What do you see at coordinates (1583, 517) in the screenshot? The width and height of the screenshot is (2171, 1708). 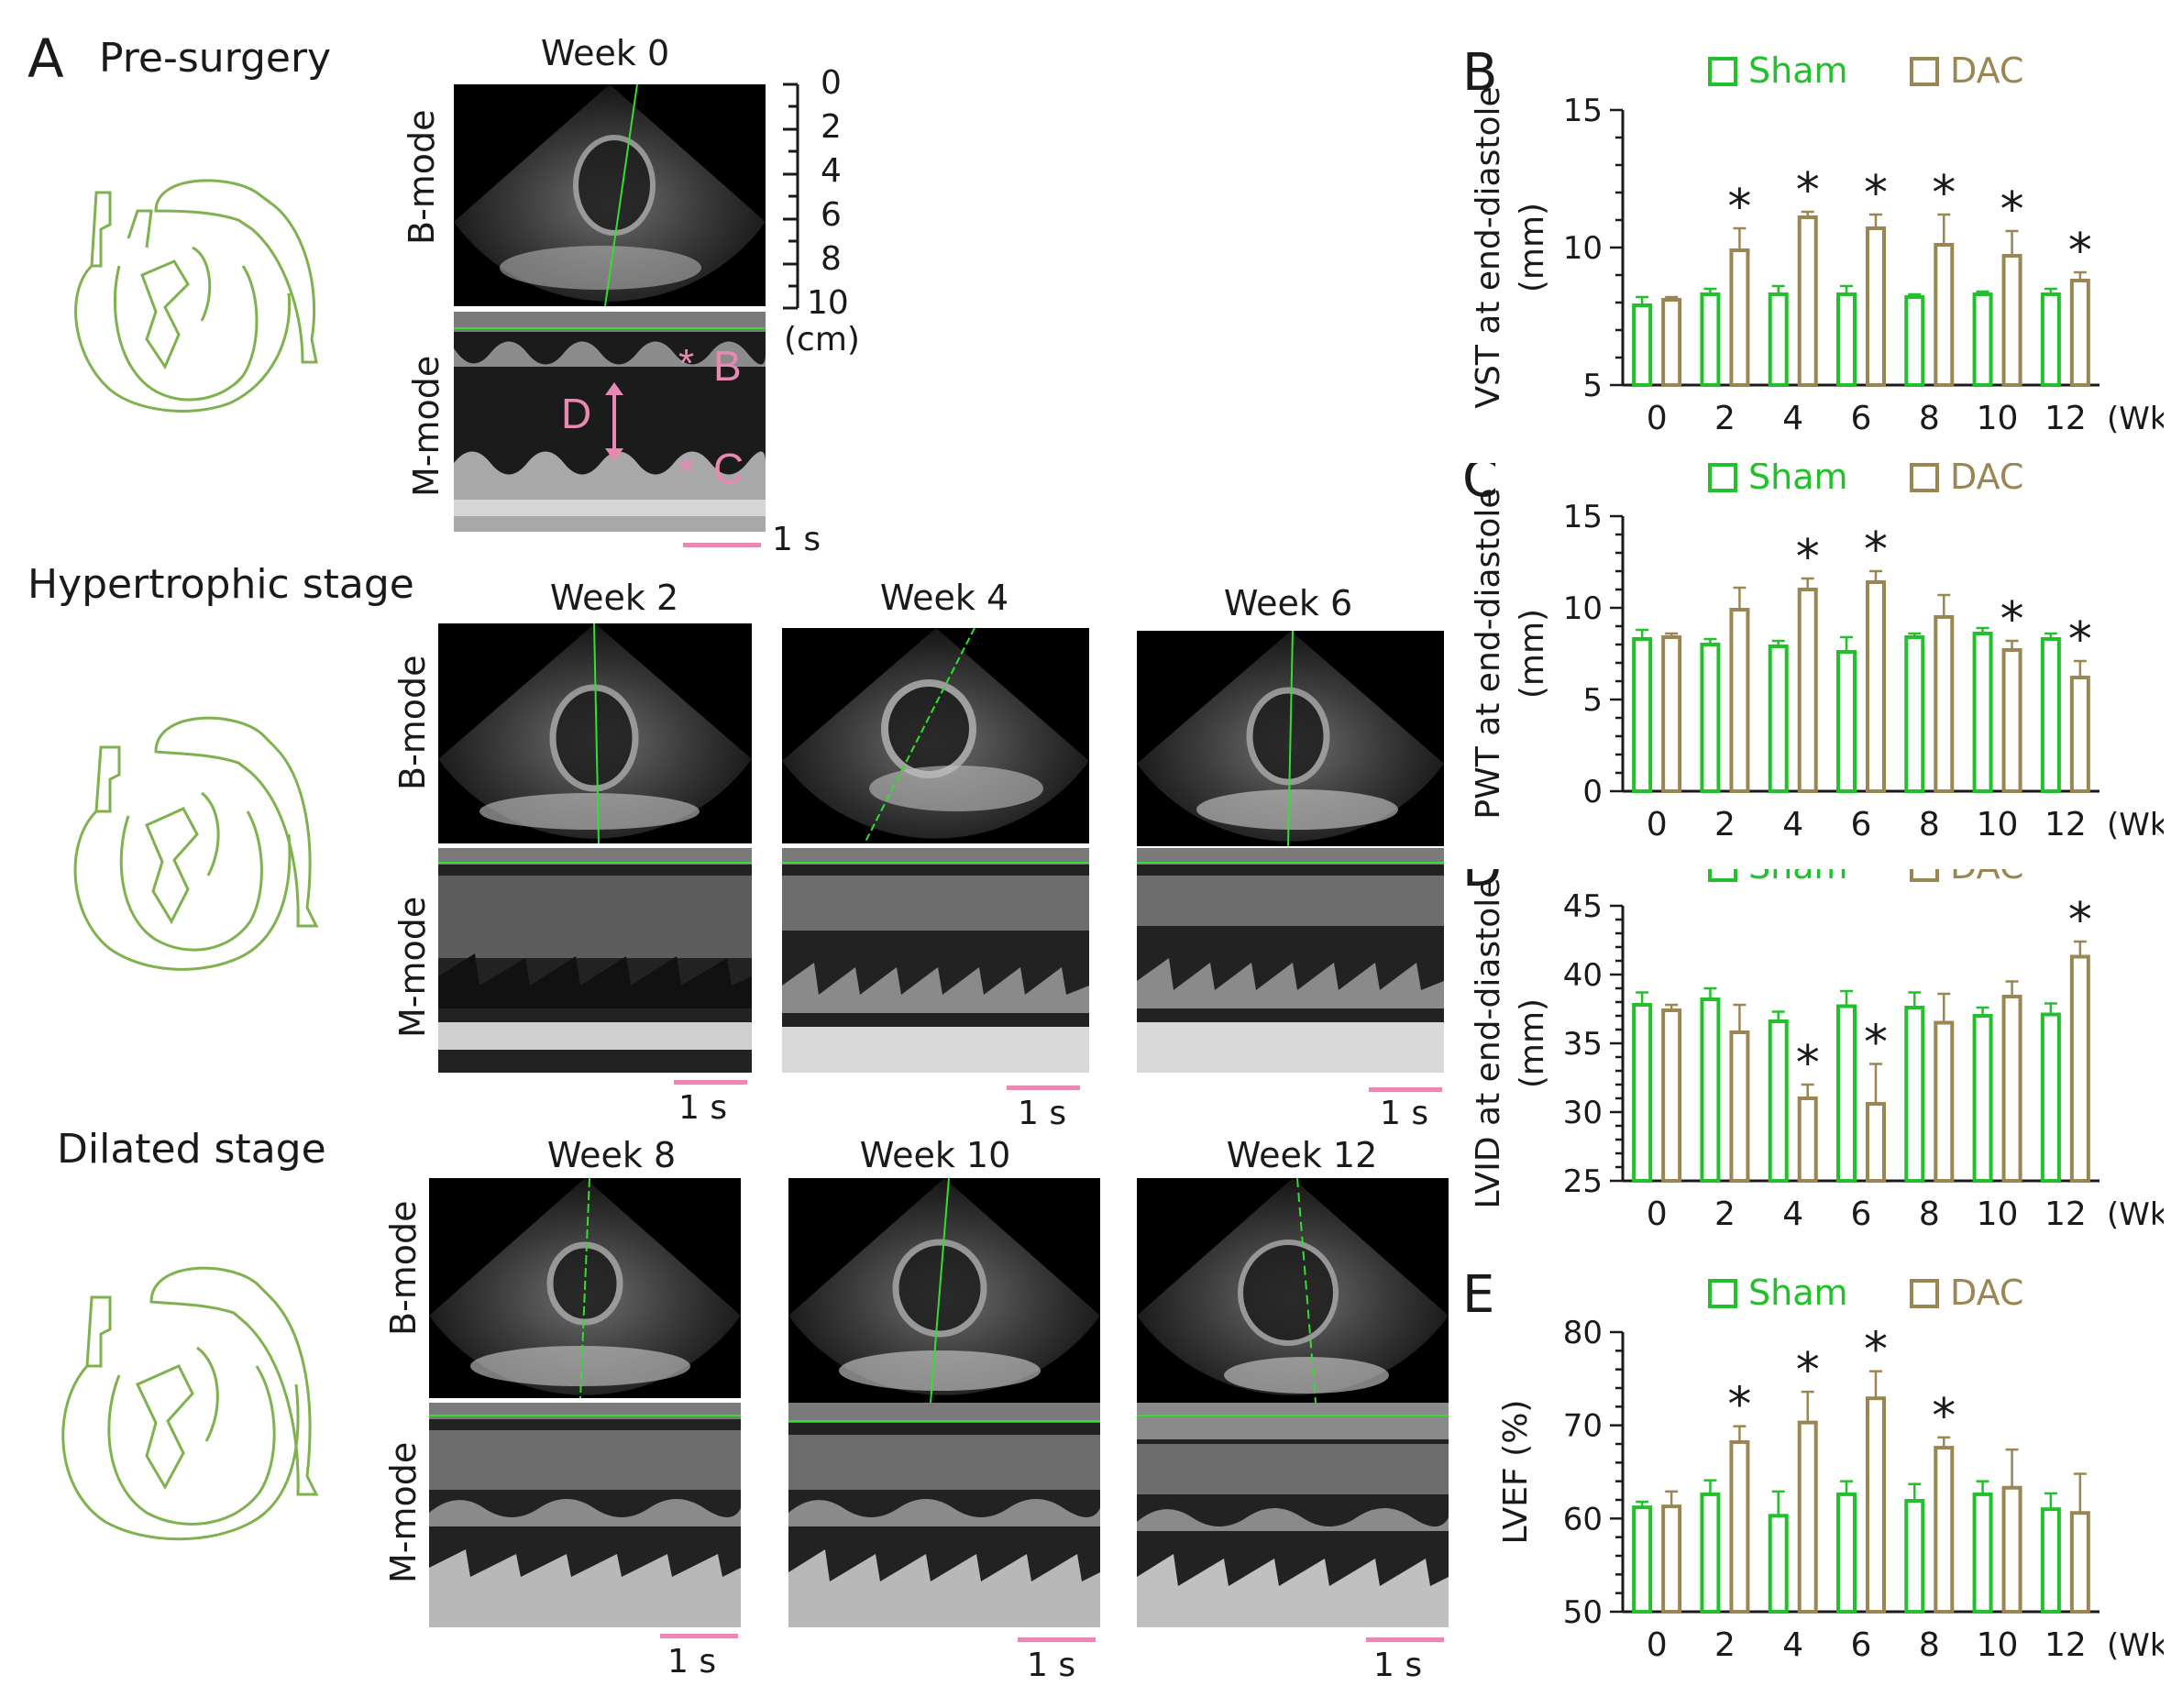 I see `y-tick-label: 15` at bounding box center [1583, 517].